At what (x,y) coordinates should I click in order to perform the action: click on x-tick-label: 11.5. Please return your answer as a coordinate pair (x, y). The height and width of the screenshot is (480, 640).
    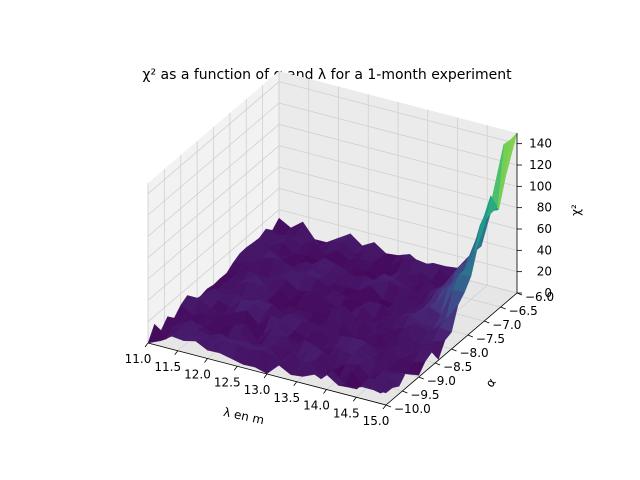
    Looking at the image, I should click on (167, 367).